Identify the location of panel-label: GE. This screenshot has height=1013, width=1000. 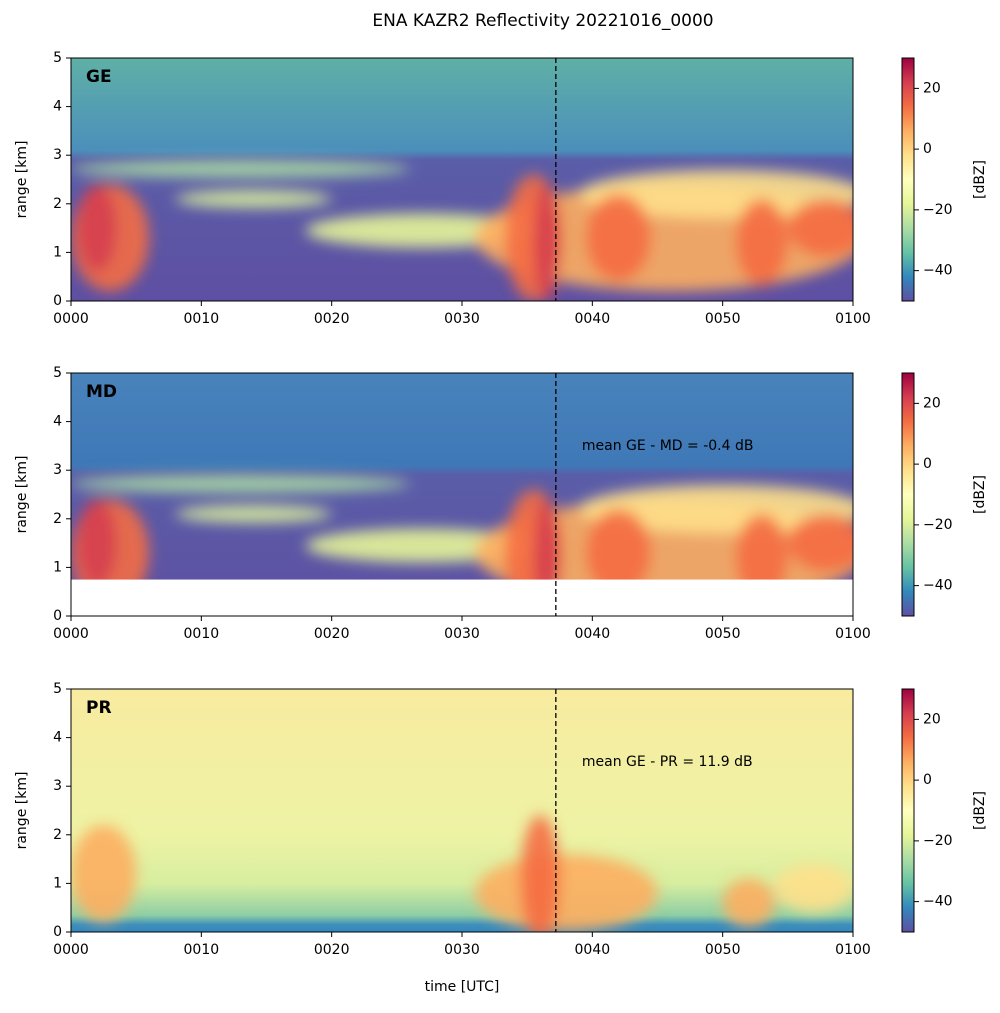
(99, 77).